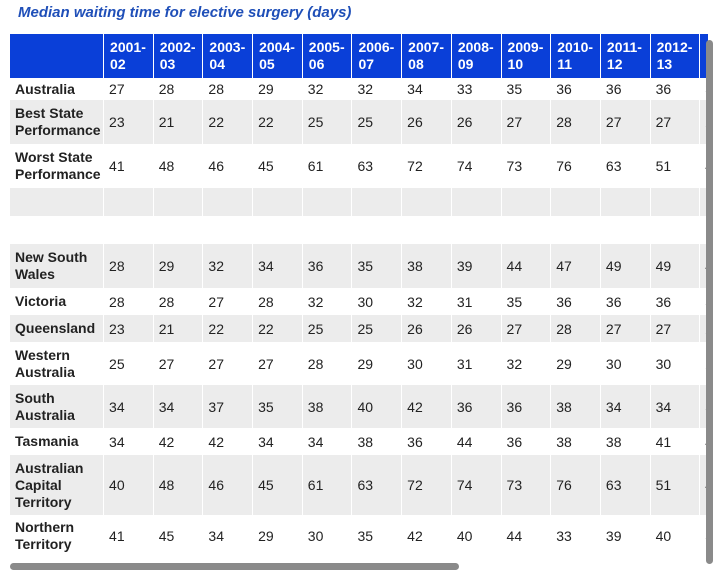  I want to click on table-cell: 73, so click(526, 485).